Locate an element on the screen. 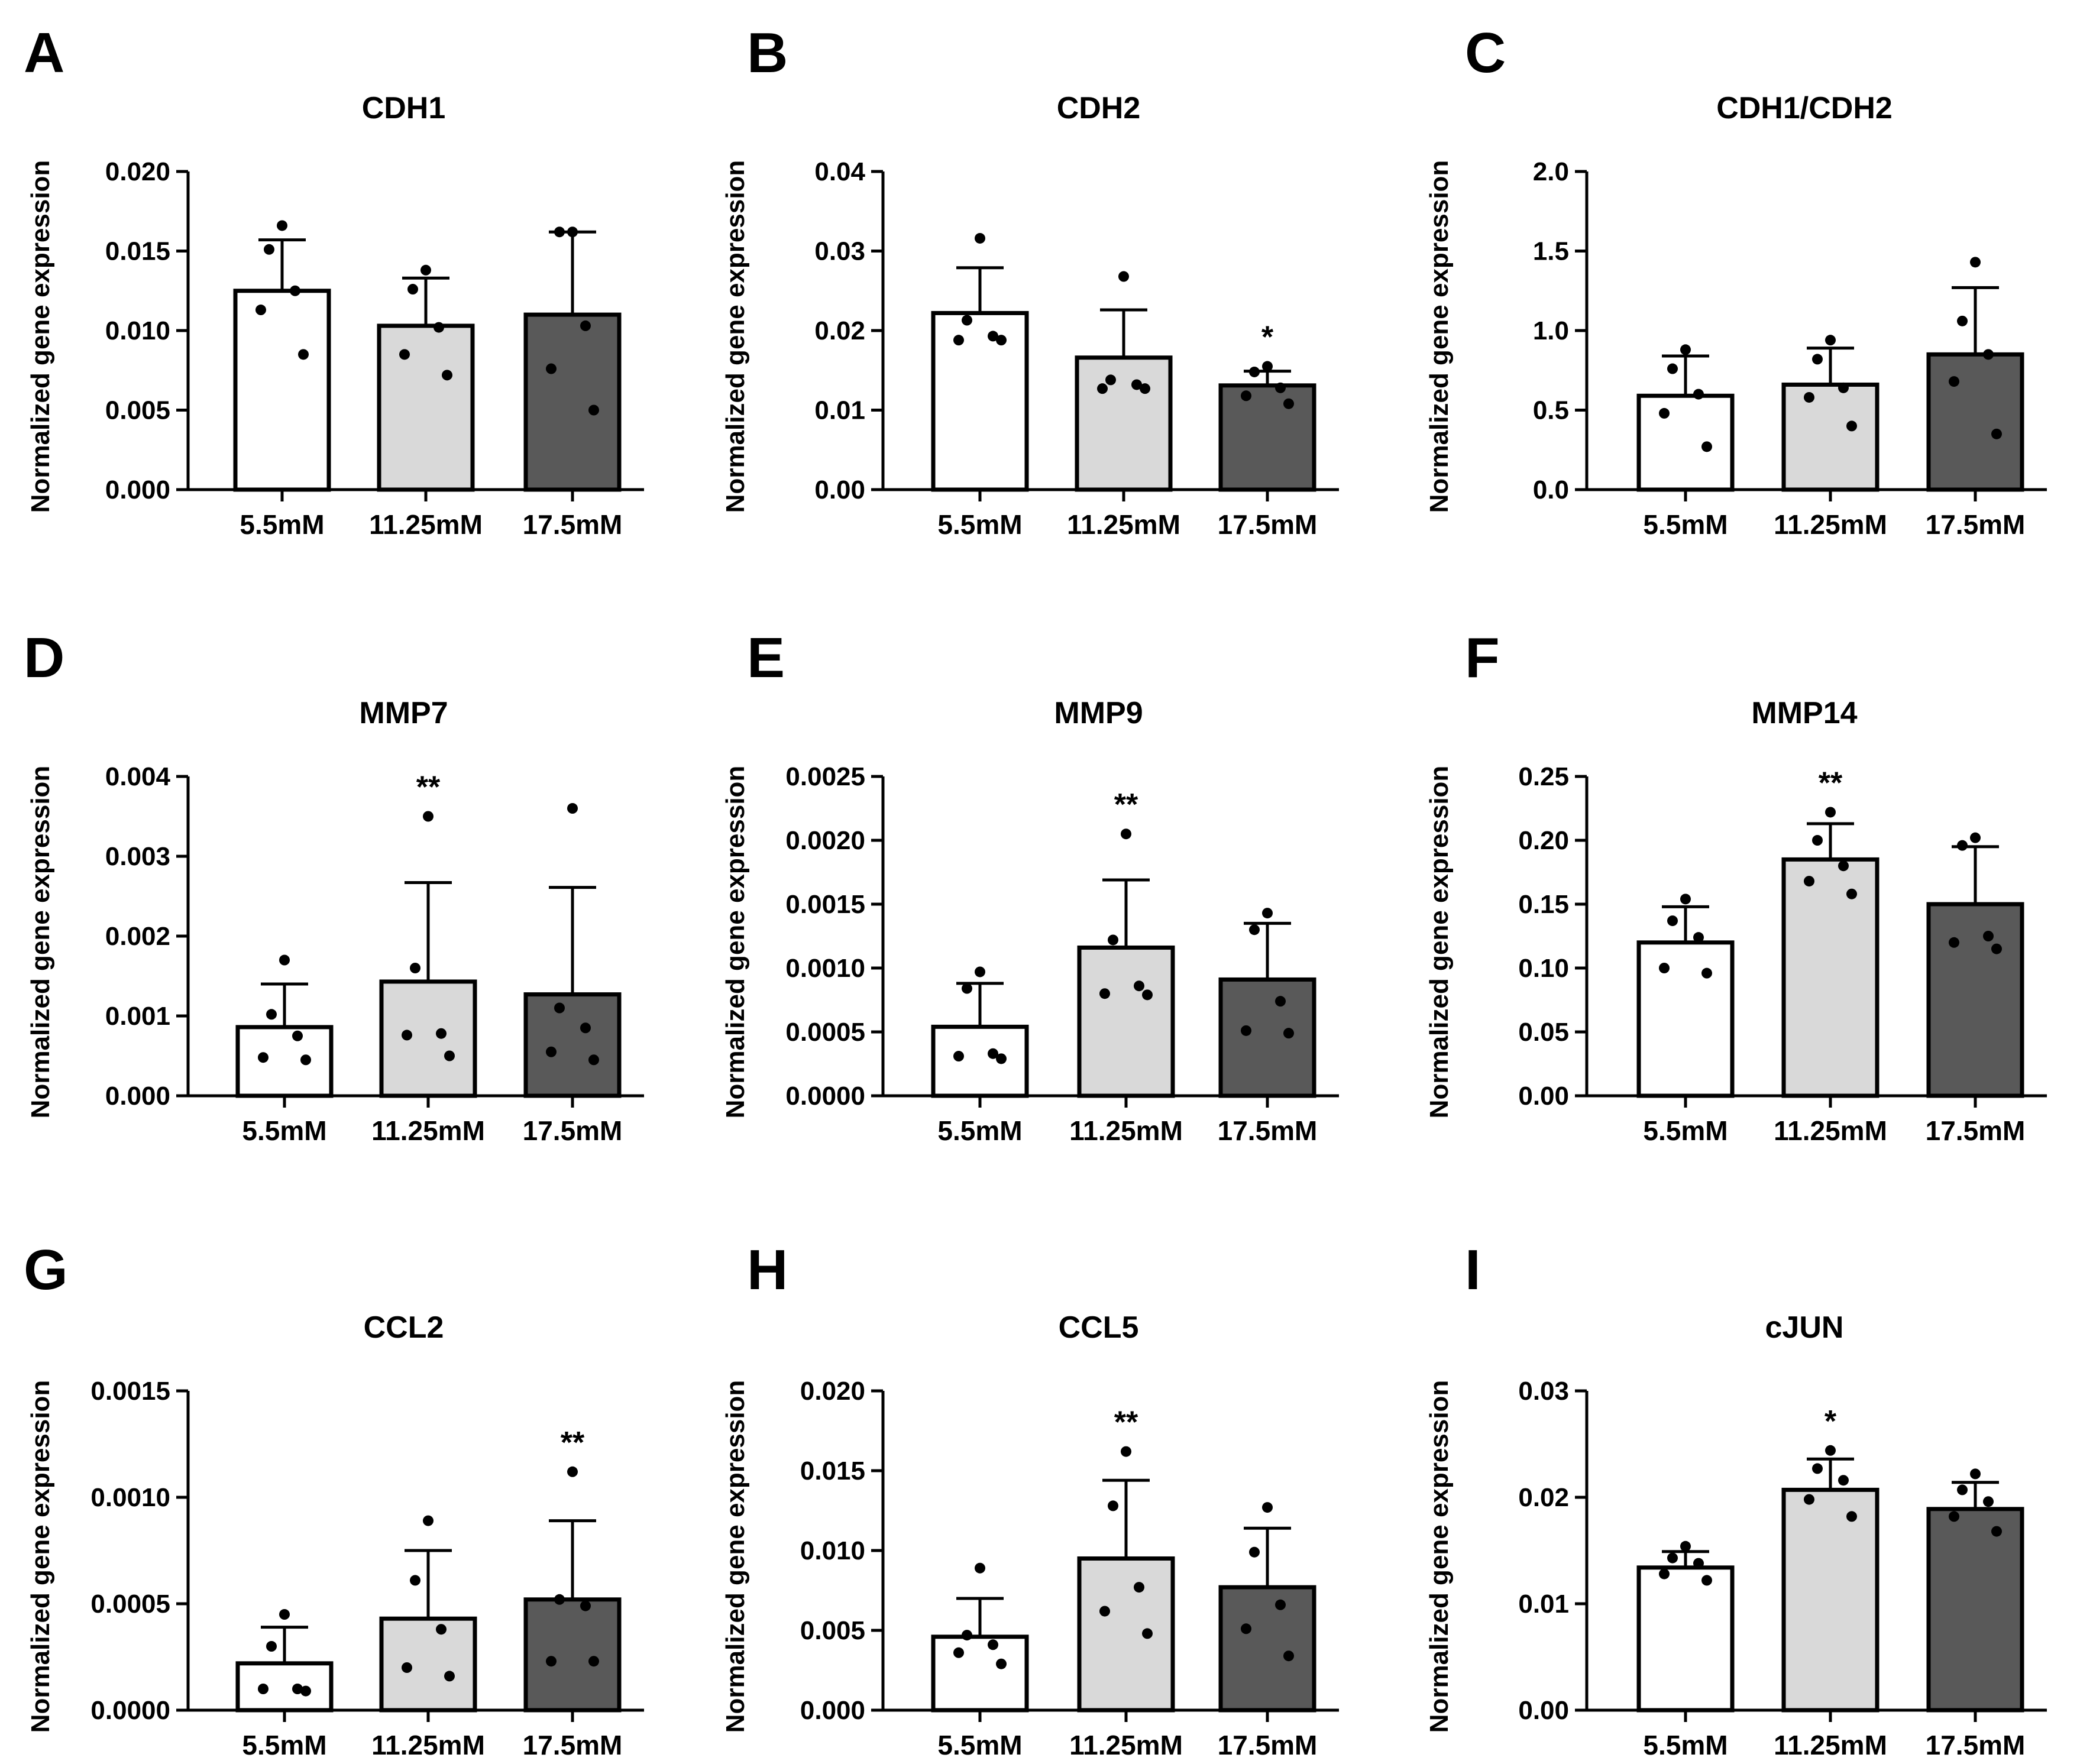  y-tick-label: 0.000 is located at coordinates (832, 1710).